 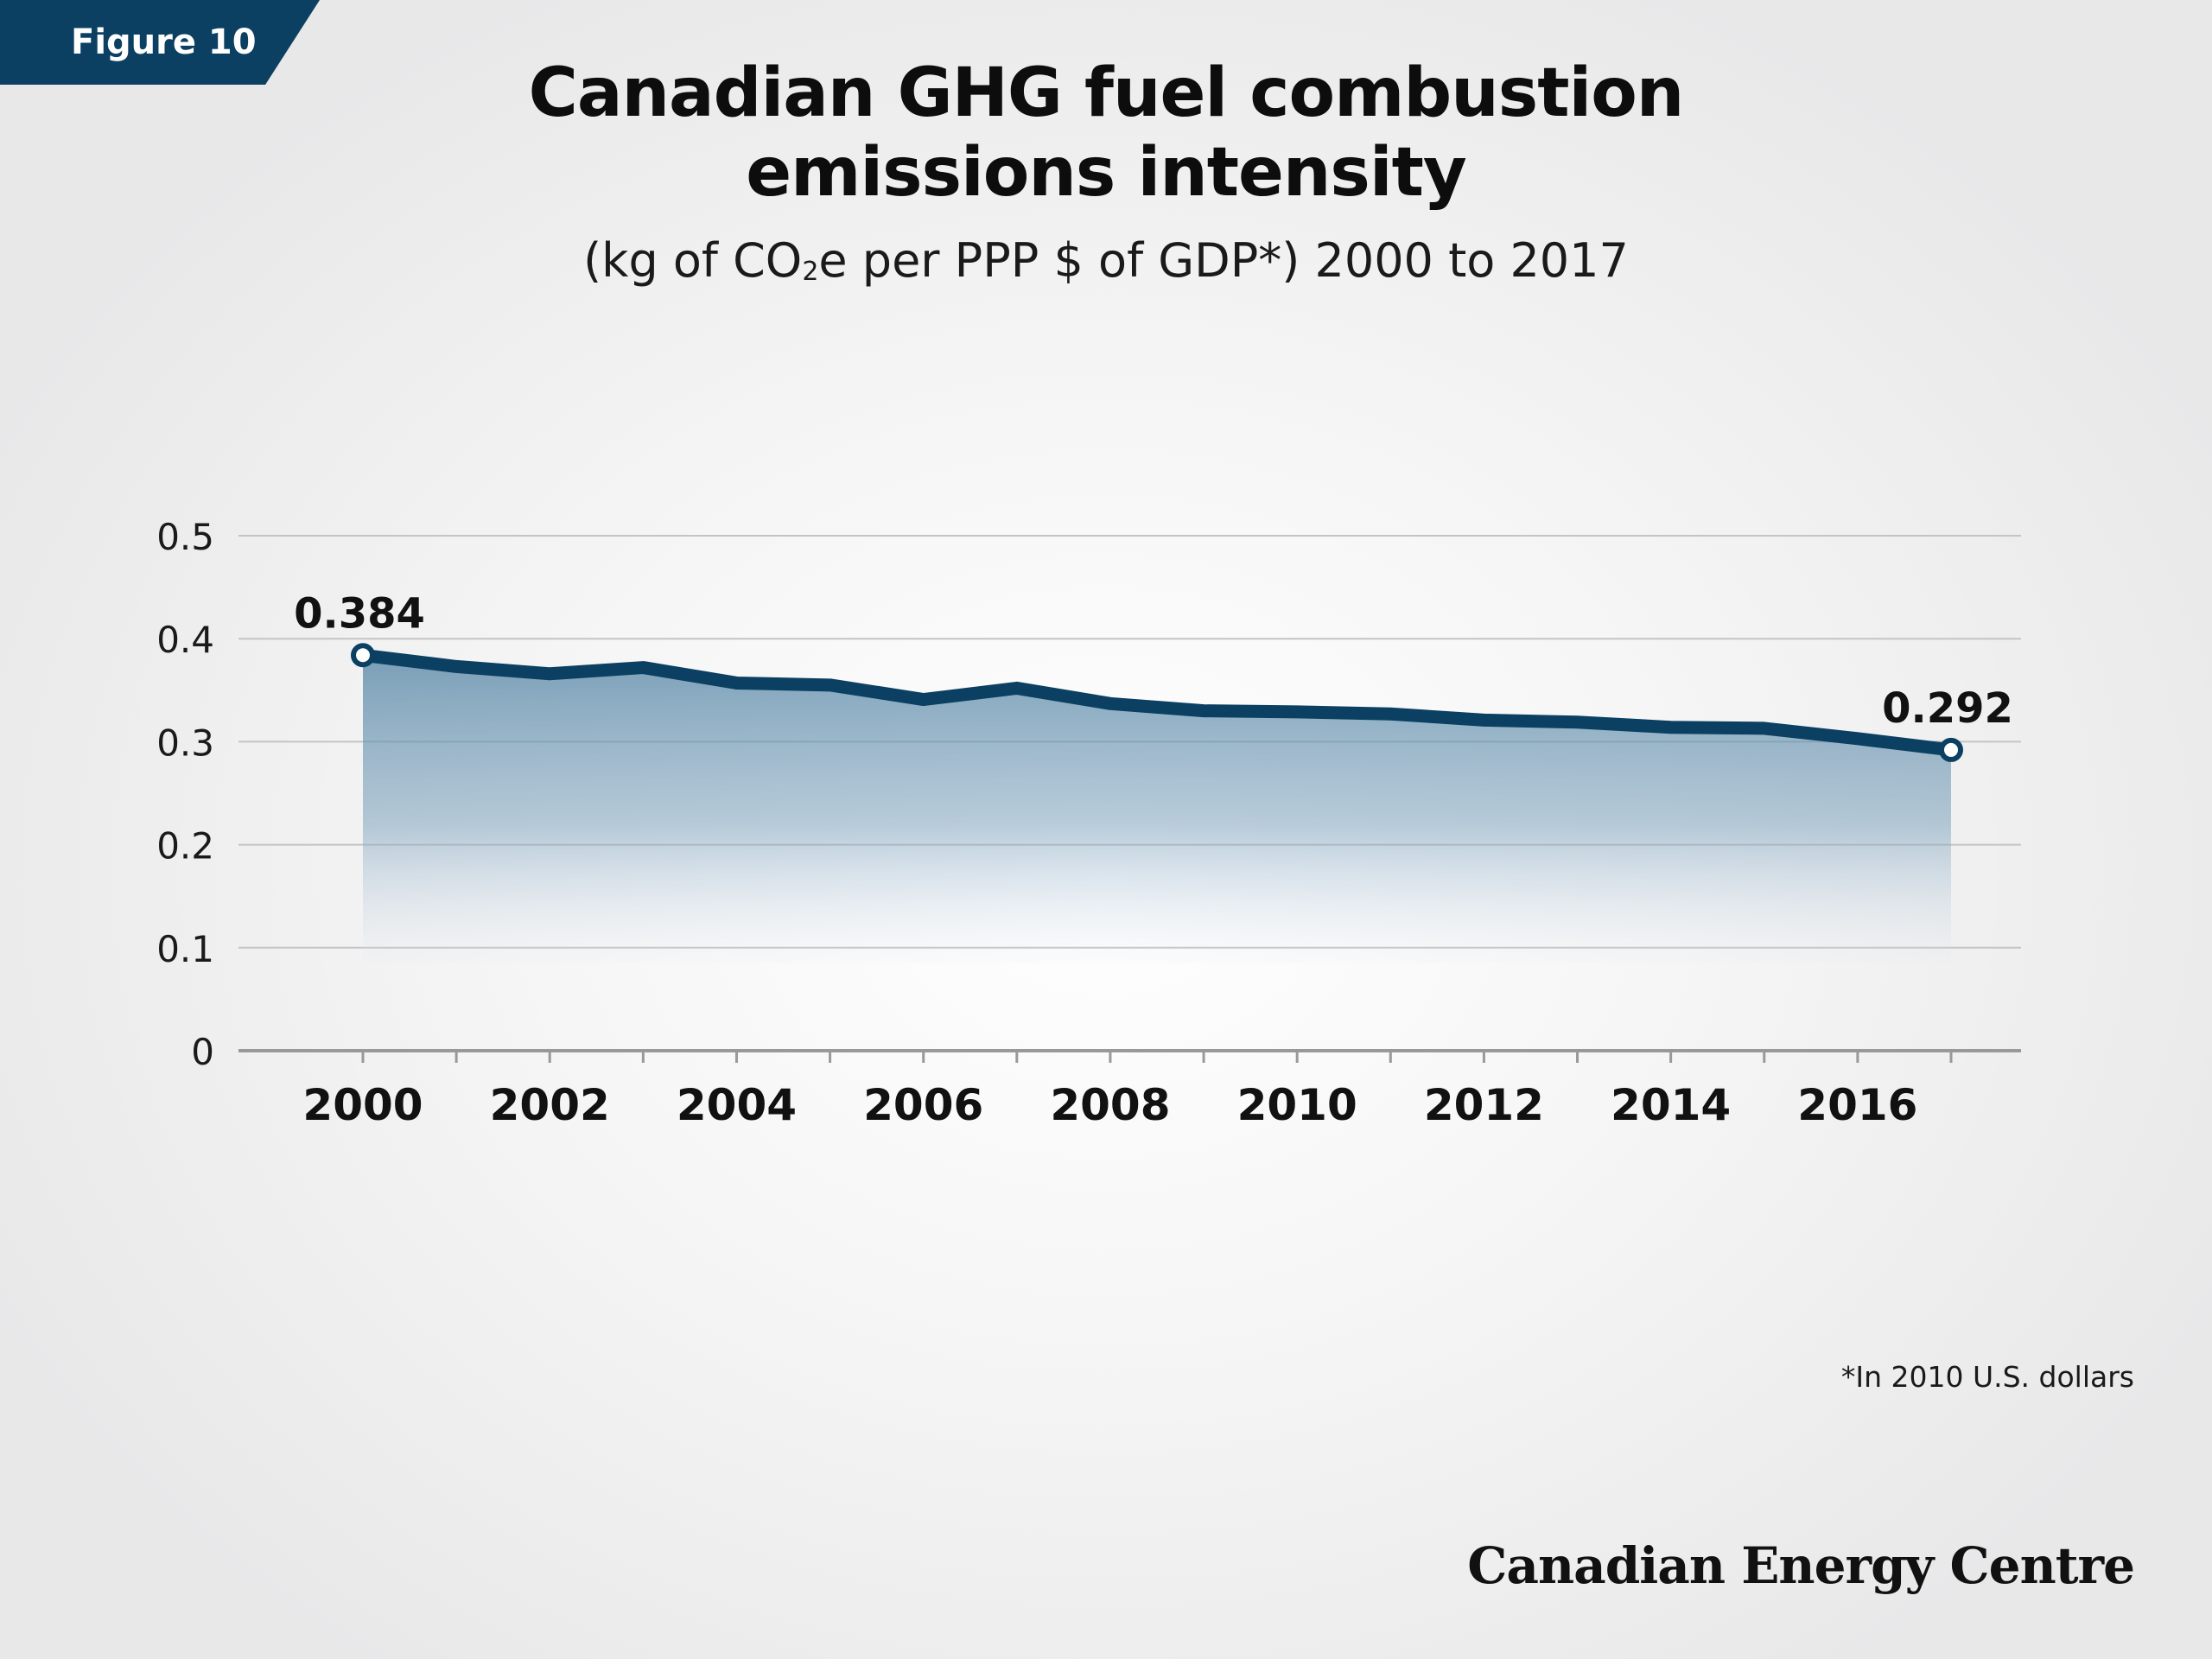 What do you see at coordinates (1987, 1377) in the screenshot?
I see `footnote: *In 2010 U.S. dollars` at bounding box center [1987, 1377].